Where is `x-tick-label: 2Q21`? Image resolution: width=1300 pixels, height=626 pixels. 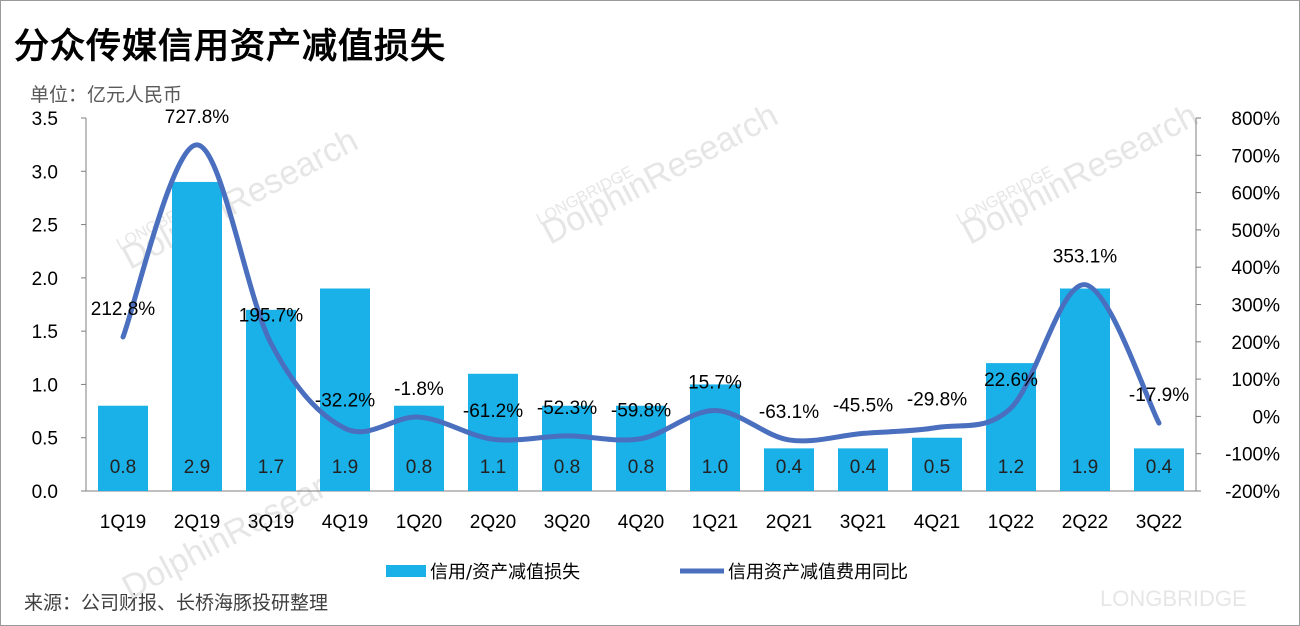 x-tick-label: 2Q21 is located at coordinates (789, 522).